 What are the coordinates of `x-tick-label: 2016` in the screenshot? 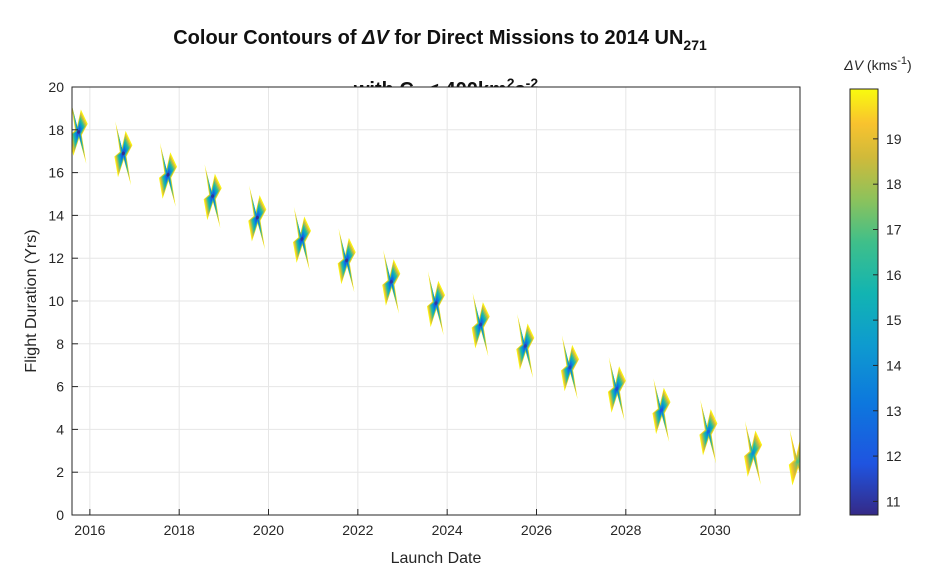 It's located at (89, 530).